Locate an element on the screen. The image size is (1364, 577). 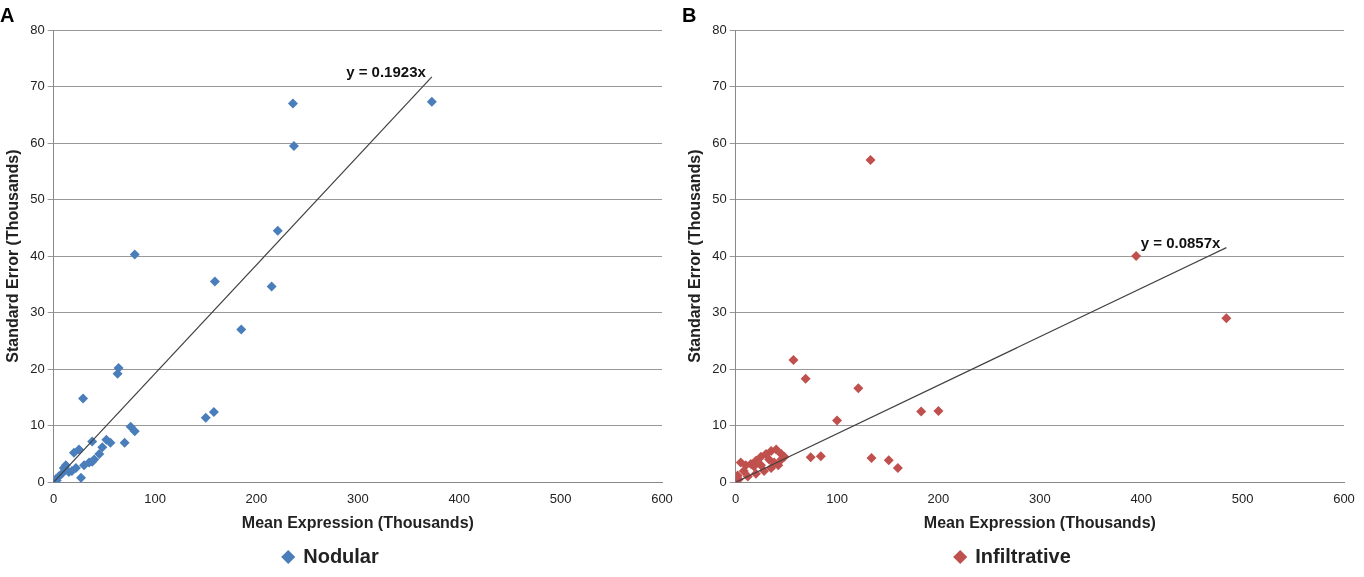
annotation: y = 0.0857x is located at coordinates (1181, 242).